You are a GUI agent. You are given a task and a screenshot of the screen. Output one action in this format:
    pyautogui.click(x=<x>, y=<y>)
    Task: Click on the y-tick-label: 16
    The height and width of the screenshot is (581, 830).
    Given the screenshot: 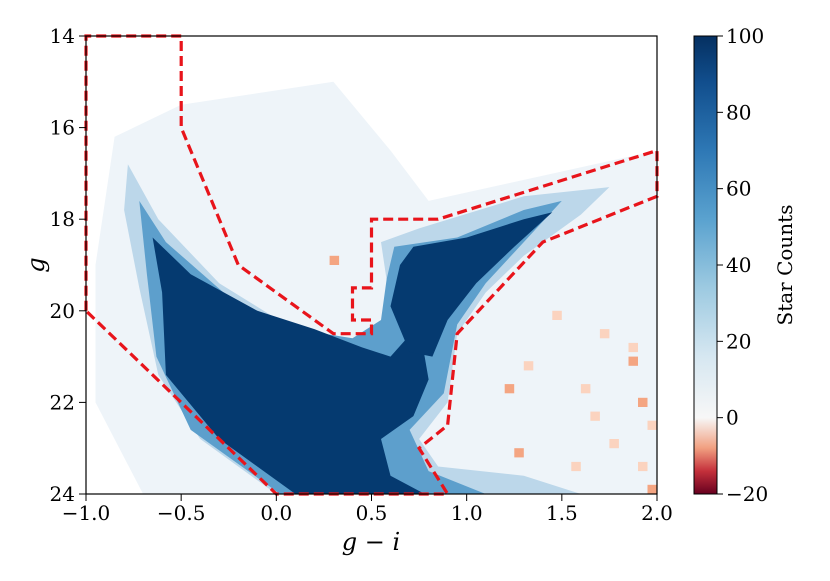 What is the action you would take?
    pyautogui.click(x=62, y=128)
    